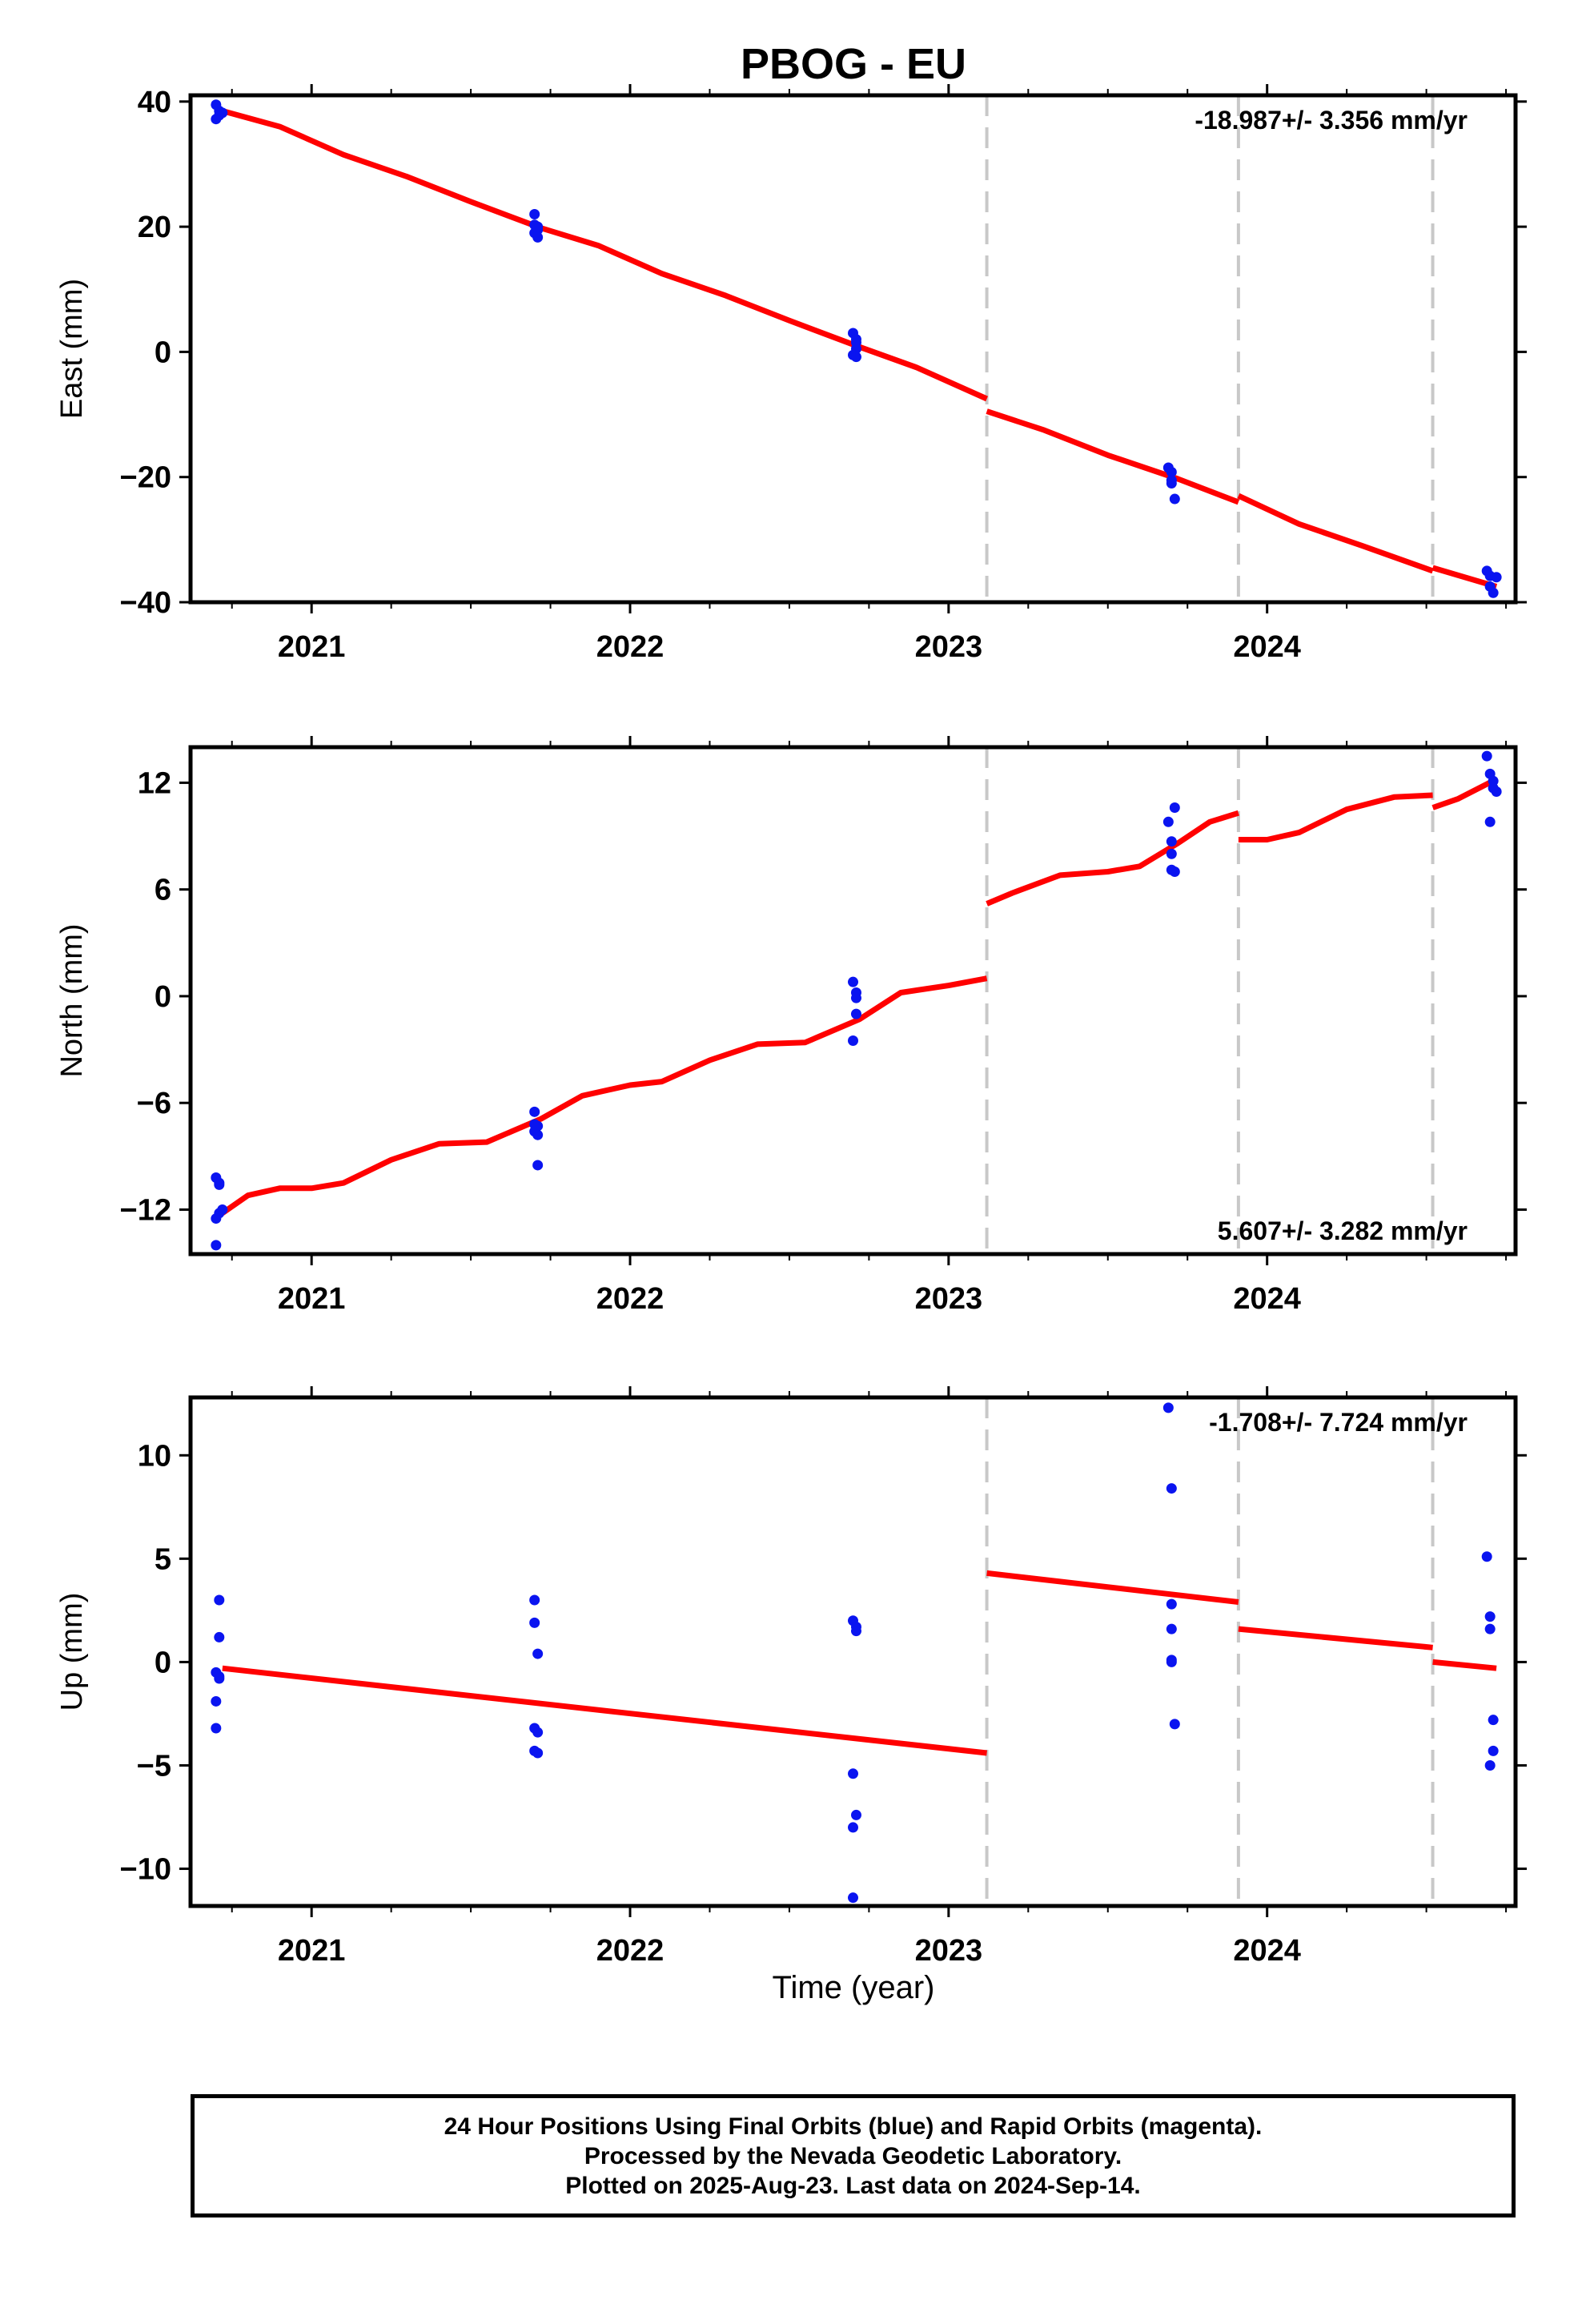  Describe the element at coordinates (72, 1000) in the screenshot. I see `y-axis-label: North (mm)` at that location.